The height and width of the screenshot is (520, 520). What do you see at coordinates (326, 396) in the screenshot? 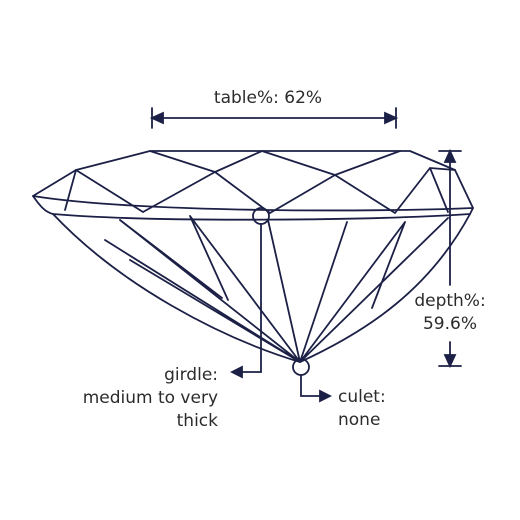
I see `culet-leader-arrowhead` at bounding box center [326, 396].